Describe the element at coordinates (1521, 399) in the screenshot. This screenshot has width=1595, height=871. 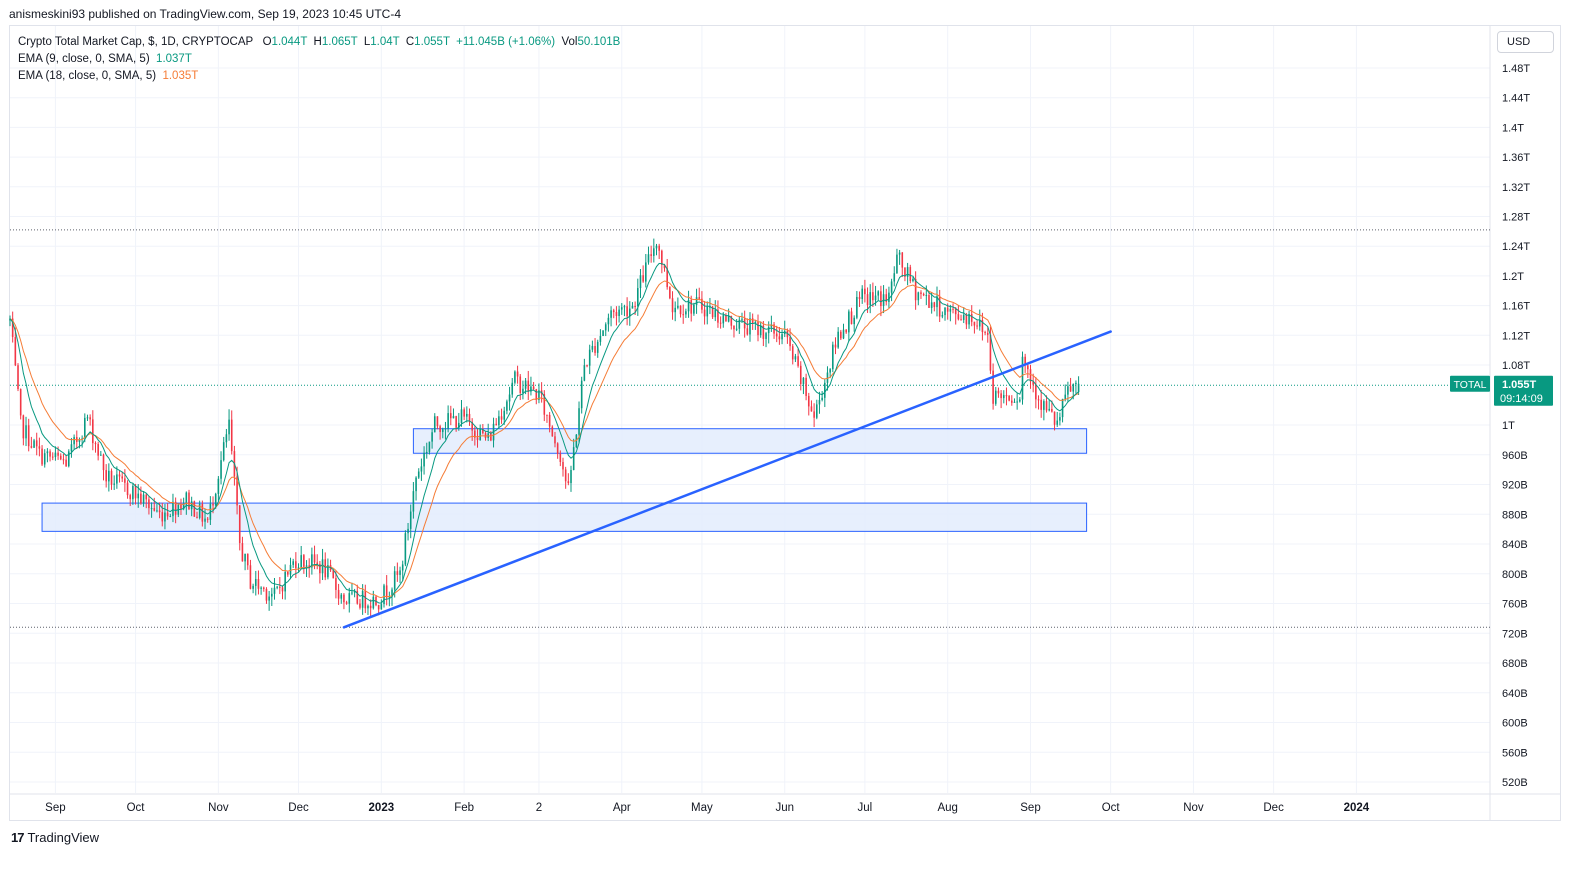
I see `price-tag-countdown: 09:14:09` at that location.